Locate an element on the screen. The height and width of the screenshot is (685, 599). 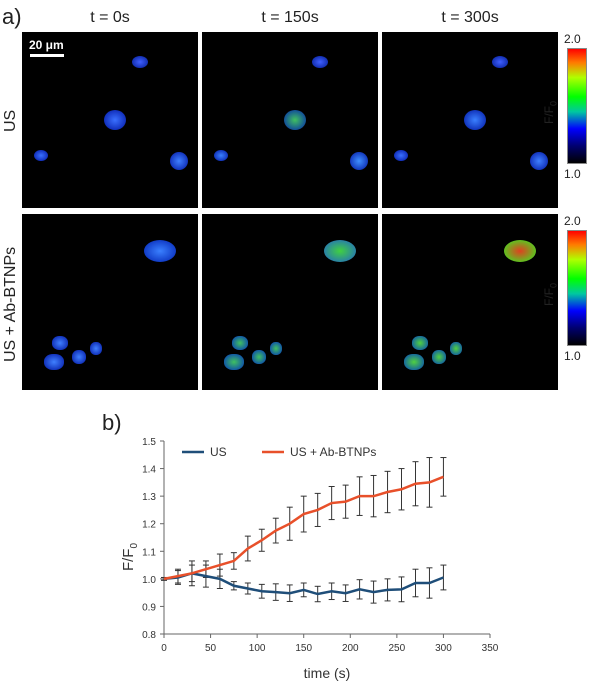
micrograph-us-ab-t0 is located at coordinates (110, 302).